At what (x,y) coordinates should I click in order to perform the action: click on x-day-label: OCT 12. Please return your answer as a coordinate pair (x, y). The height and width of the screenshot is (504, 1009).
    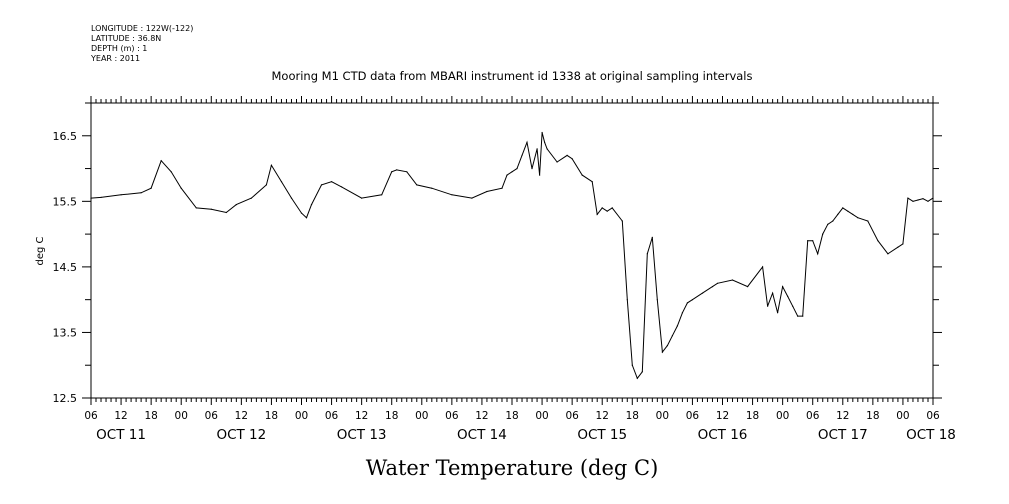
    Looking at the image, I should click on (241, 435).